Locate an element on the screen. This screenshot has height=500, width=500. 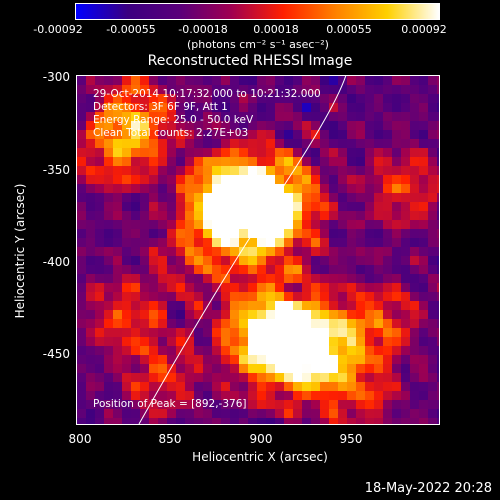
colorbar is located at coordinates (257, 11).